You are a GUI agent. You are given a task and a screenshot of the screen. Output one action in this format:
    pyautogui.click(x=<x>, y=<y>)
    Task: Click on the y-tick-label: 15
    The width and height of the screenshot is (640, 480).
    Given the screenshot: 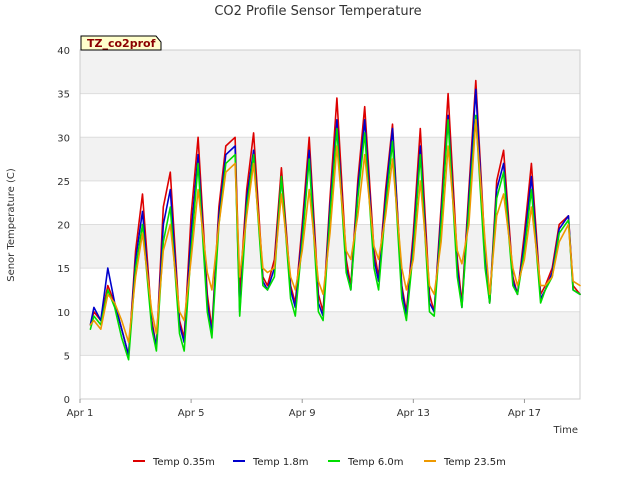 What is the action you would take?
    pyautogui.click(x=63, y=269)
    